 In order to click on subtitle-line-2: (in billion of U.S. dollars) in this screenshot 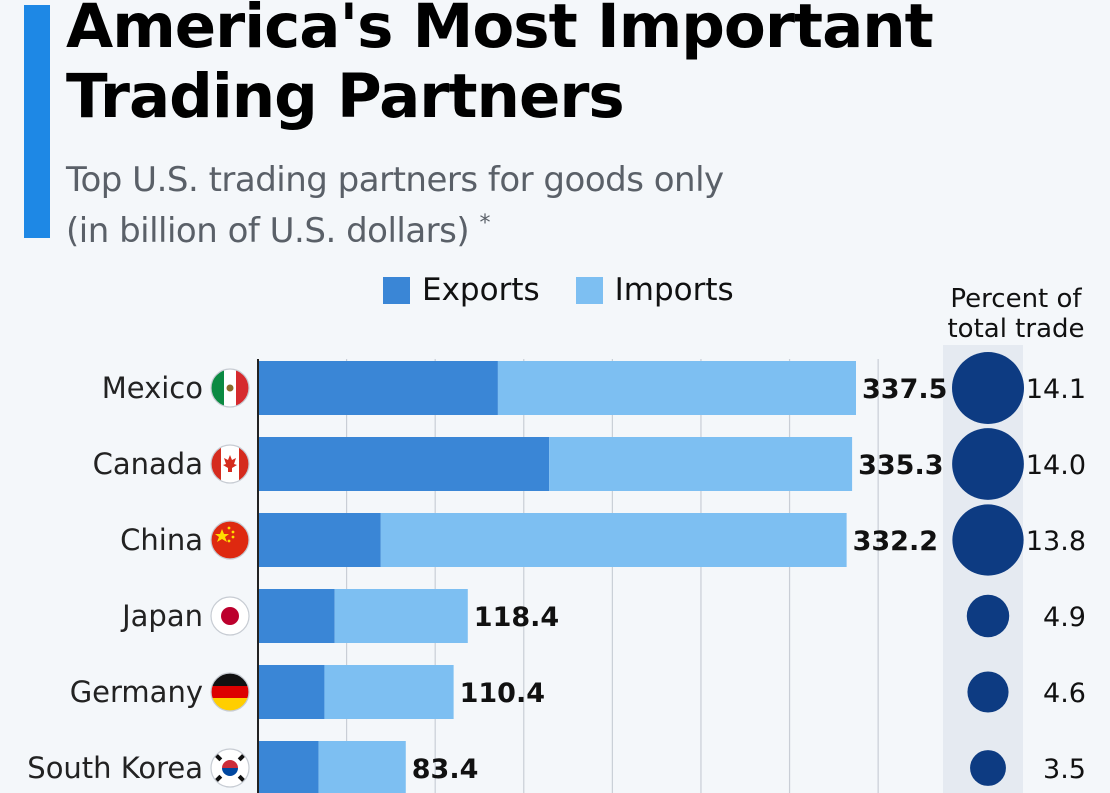, I will do `click(268, 231)`.